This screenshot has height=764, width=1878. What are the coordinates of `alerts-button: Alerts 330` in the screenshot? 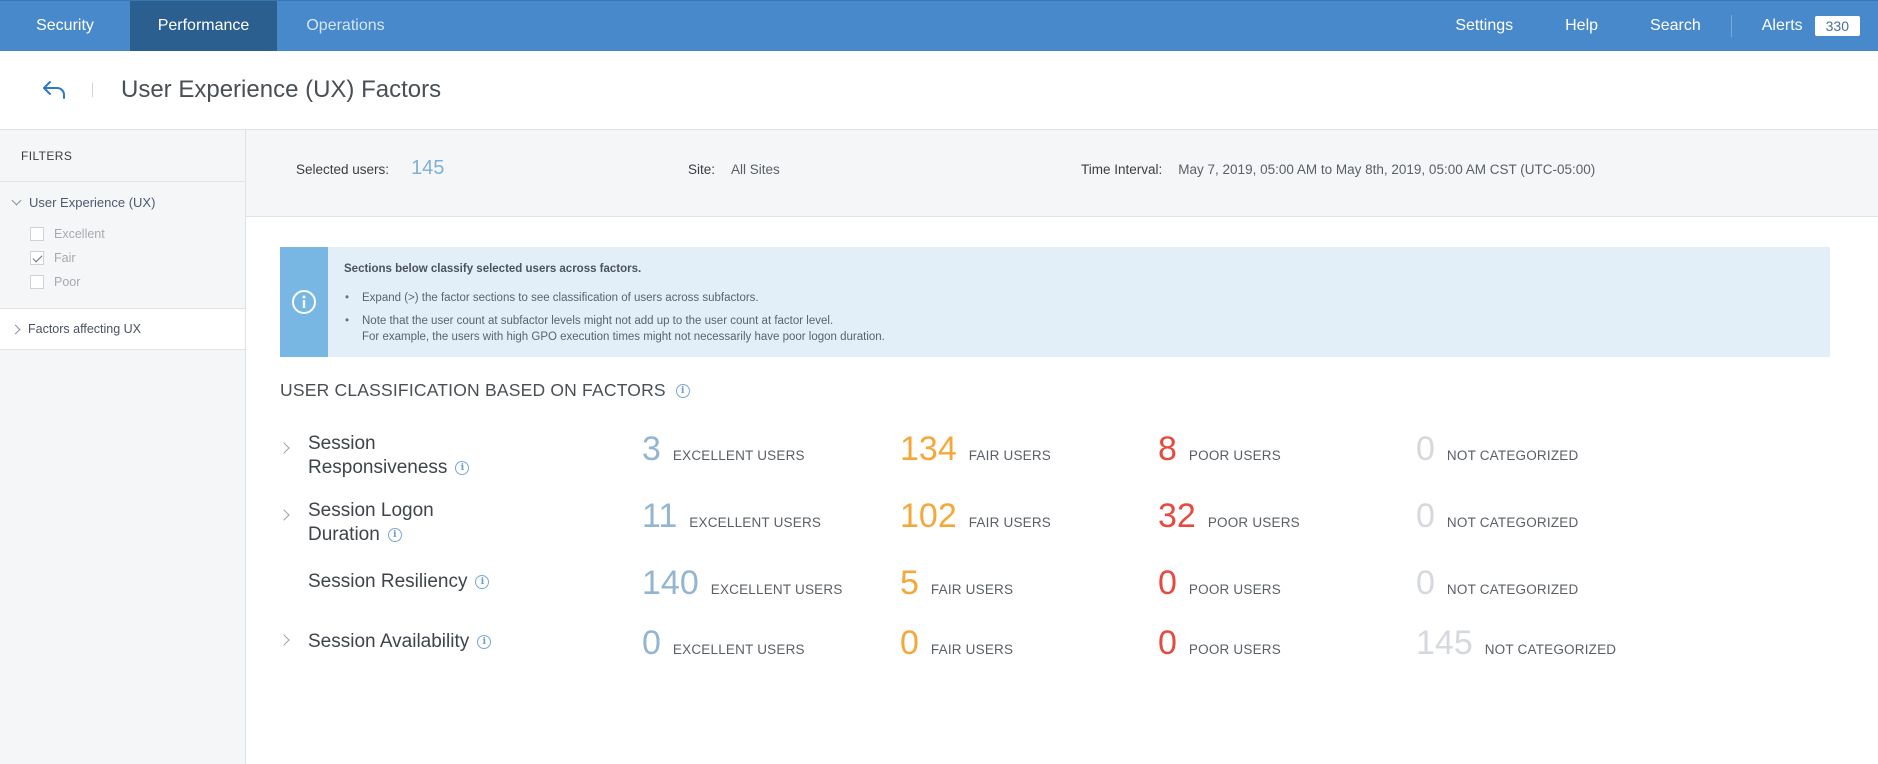 It's located at (1807, 26).